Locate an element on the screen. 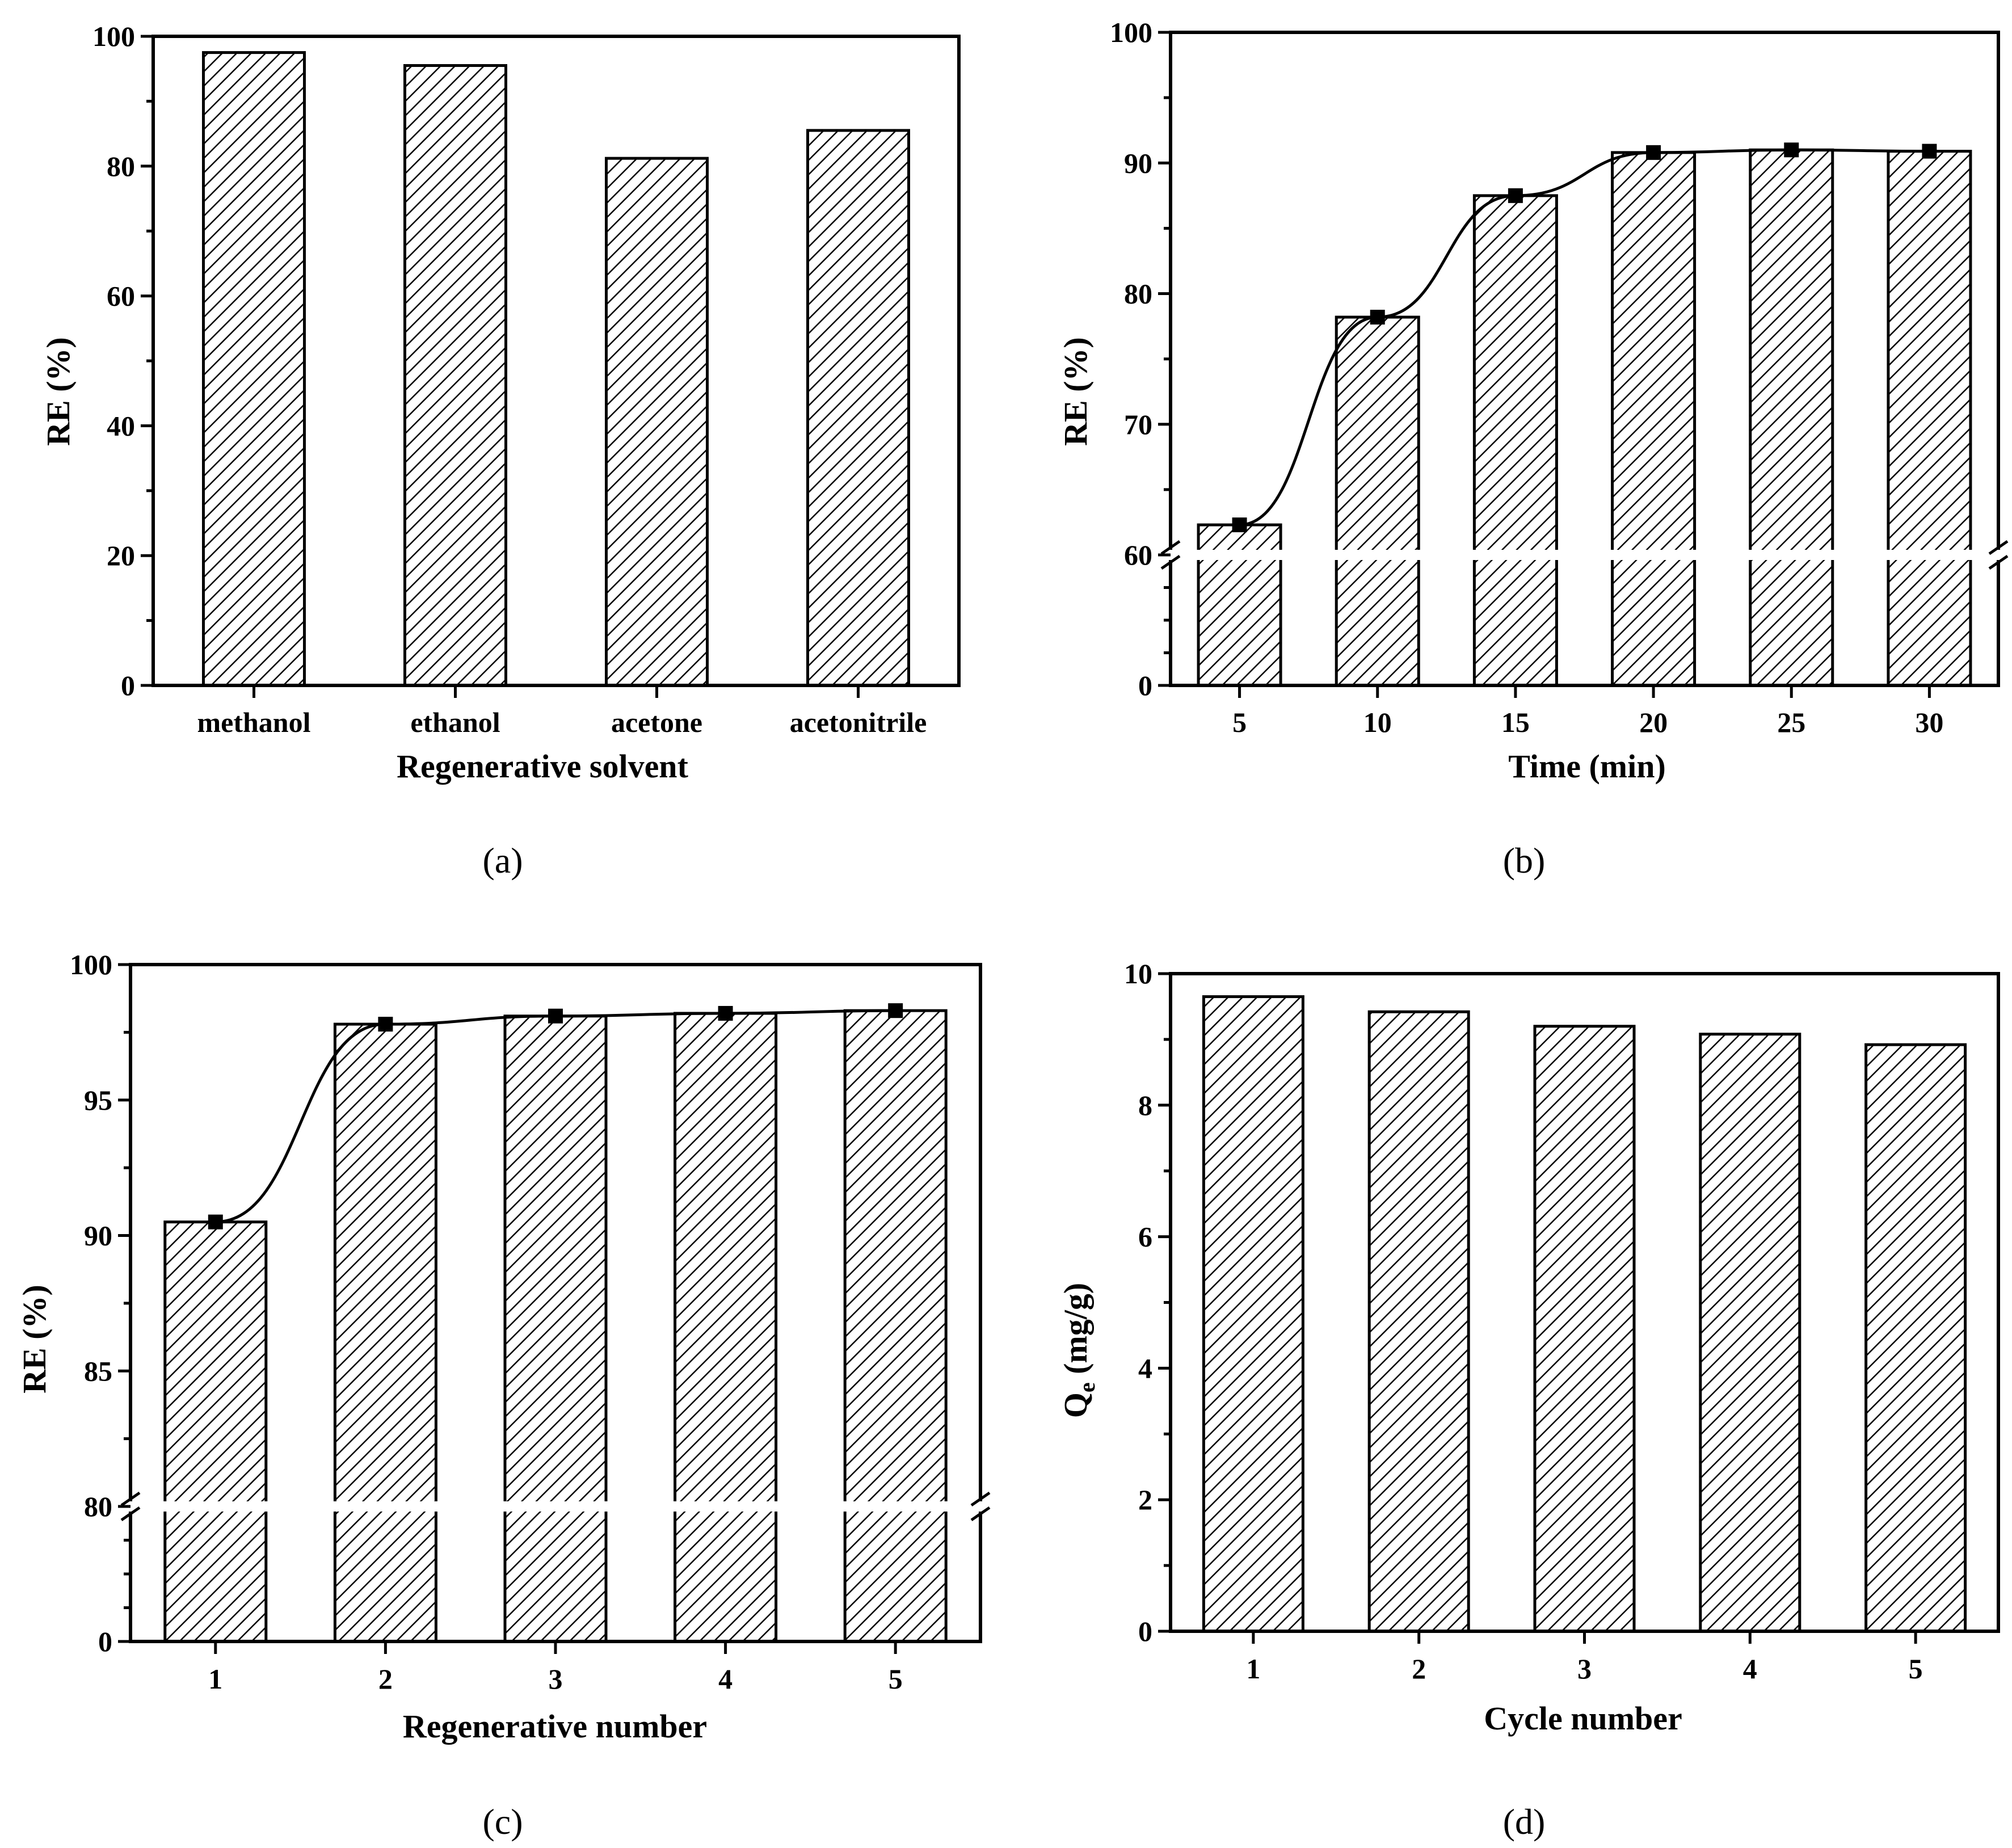  chart-a-ytick-label: 100 is located at coordinates (114, 36).